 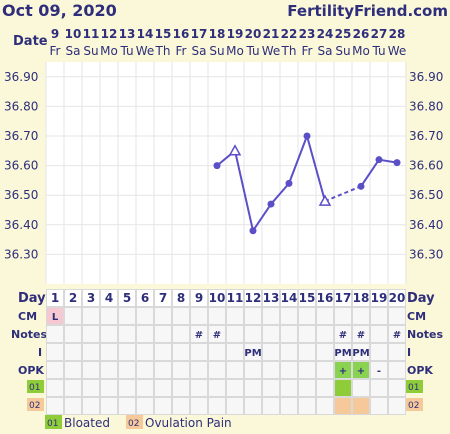 I want to click on code1-swatch-left, so click(x=35, y=386).